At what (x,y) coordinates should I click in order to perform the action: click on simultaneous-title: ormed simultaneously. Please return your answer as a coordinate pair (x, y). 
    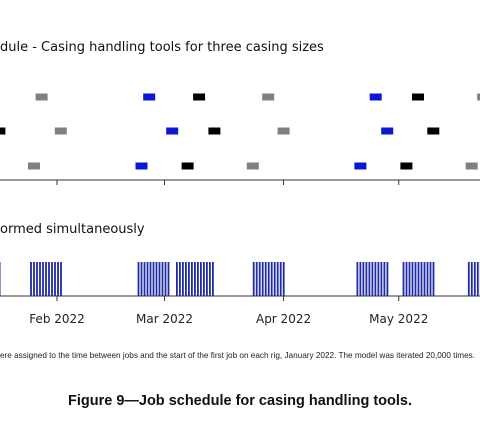
    Looking at the image, I should click on (72, 229).